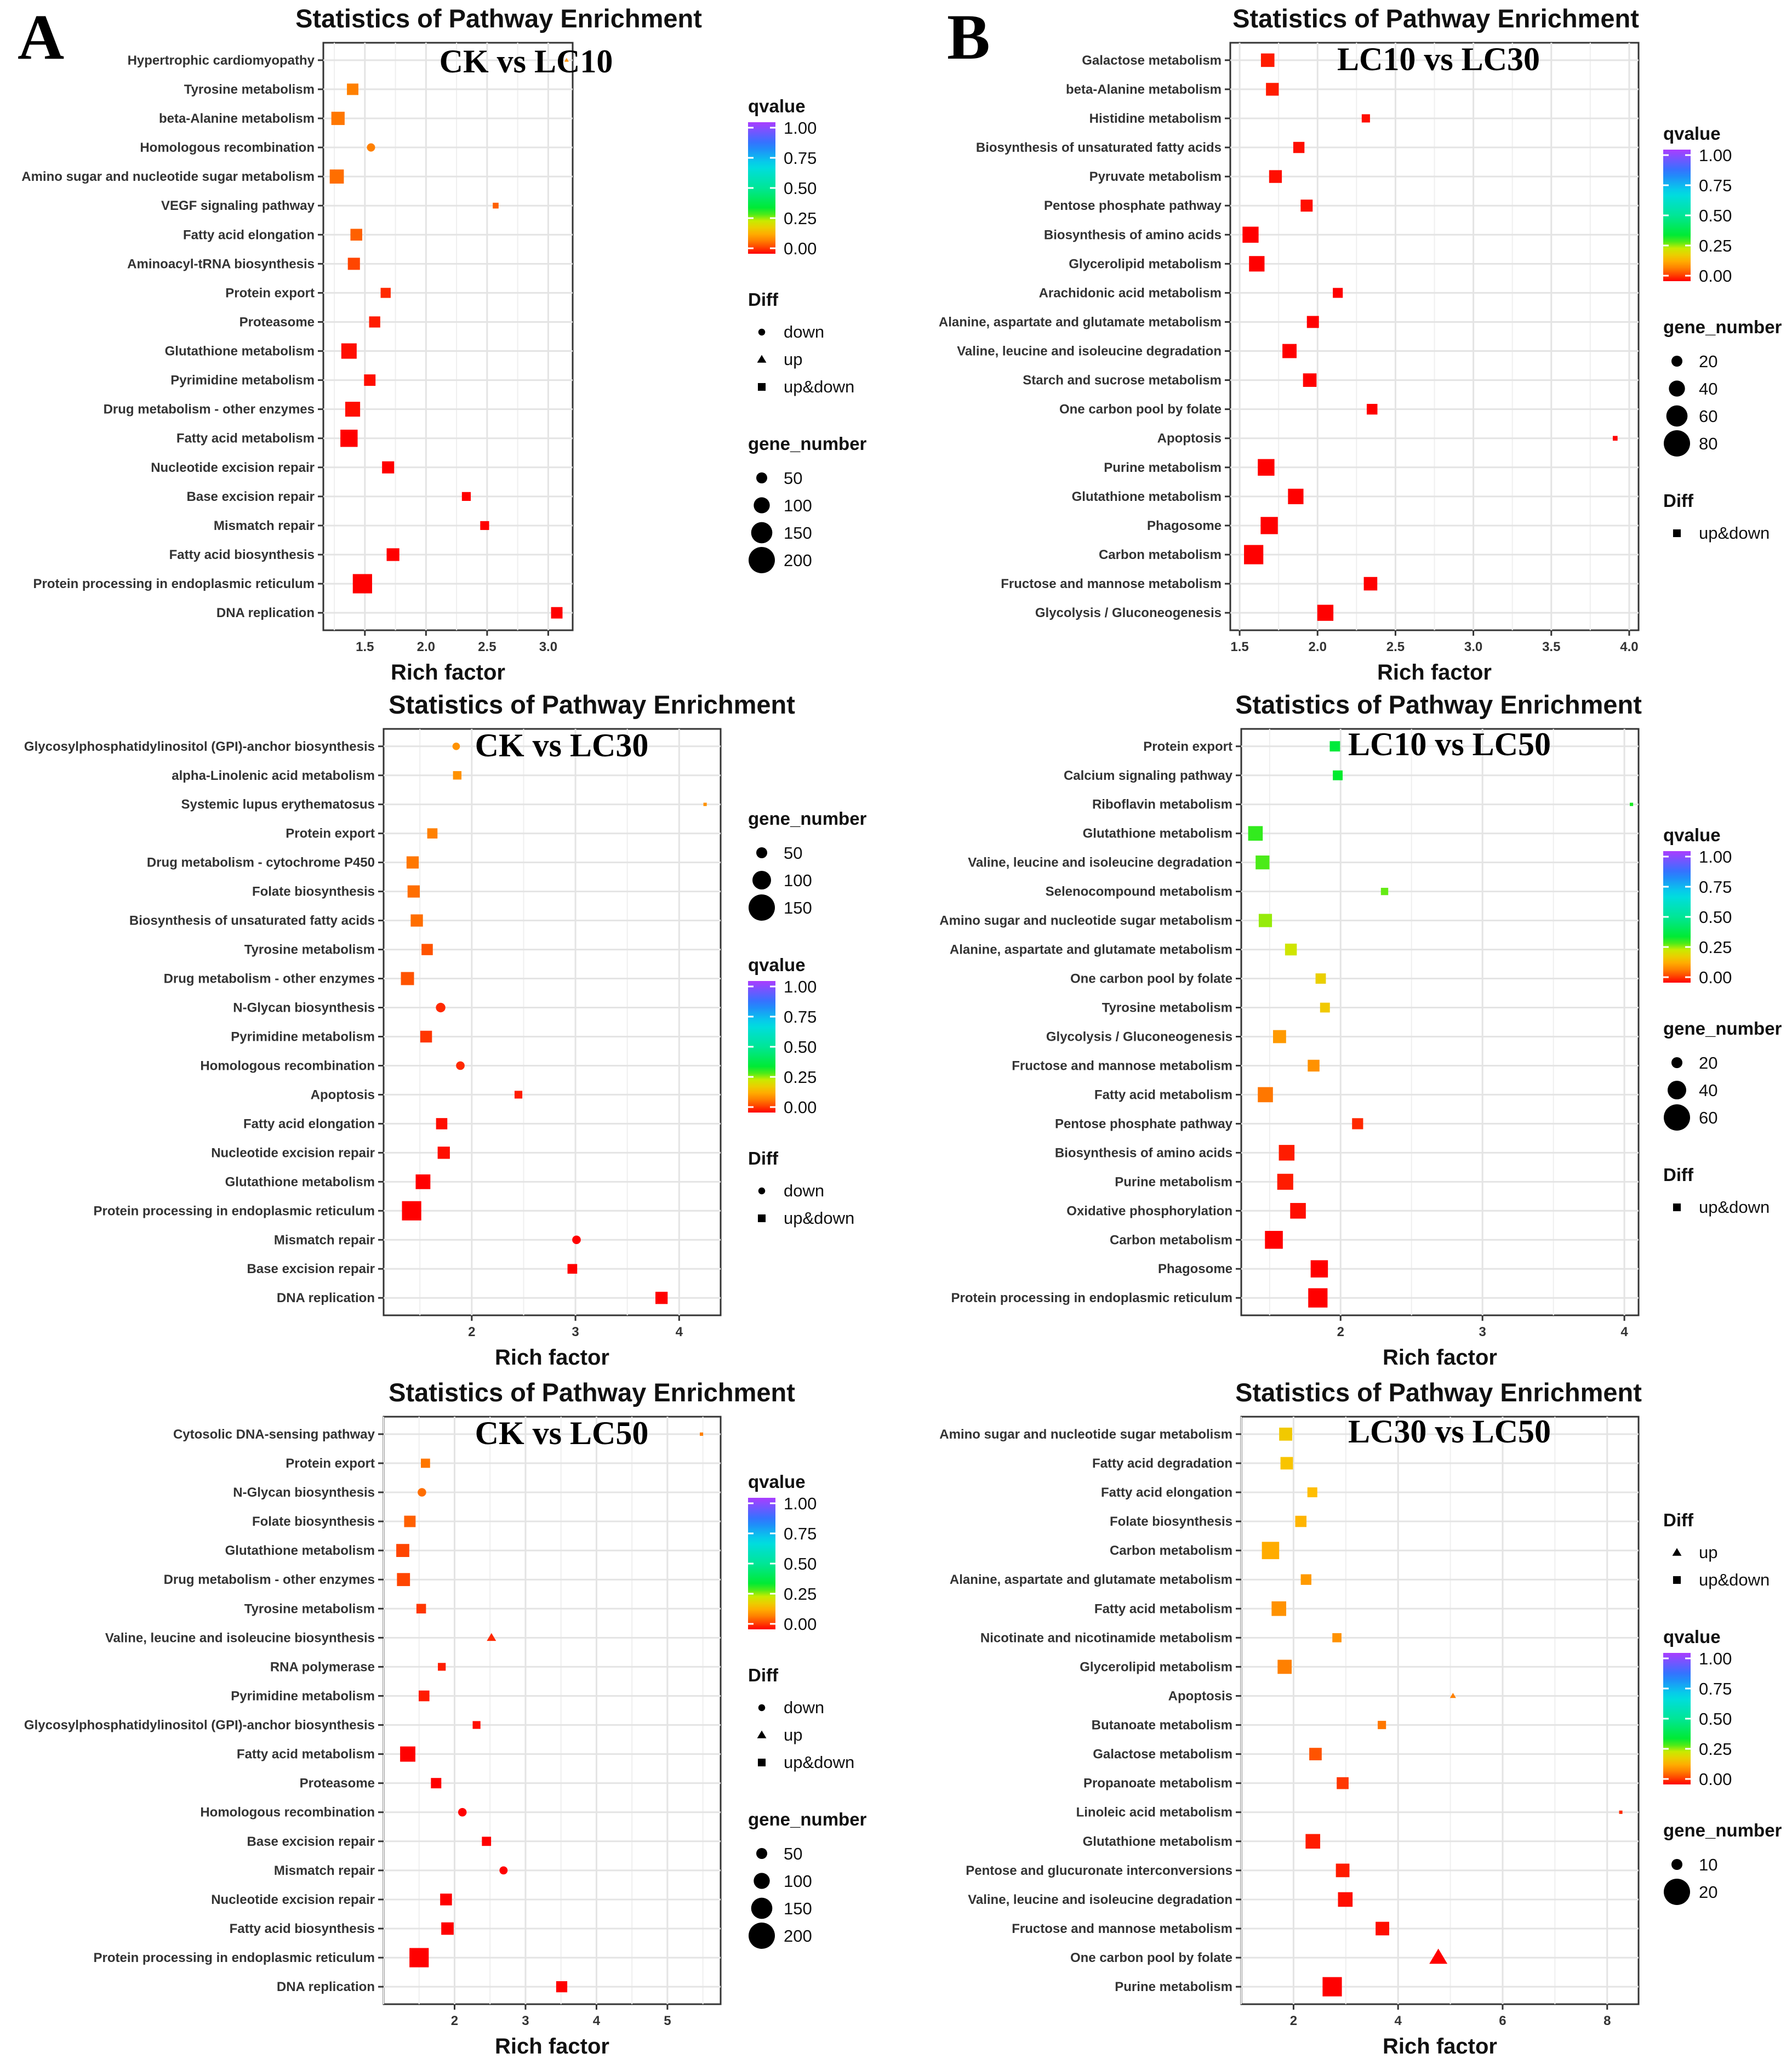 The height and width of the screenshot is (2059, 1792). I want to click on colorbar-tick-label: 1.00, so click(800, 1503).